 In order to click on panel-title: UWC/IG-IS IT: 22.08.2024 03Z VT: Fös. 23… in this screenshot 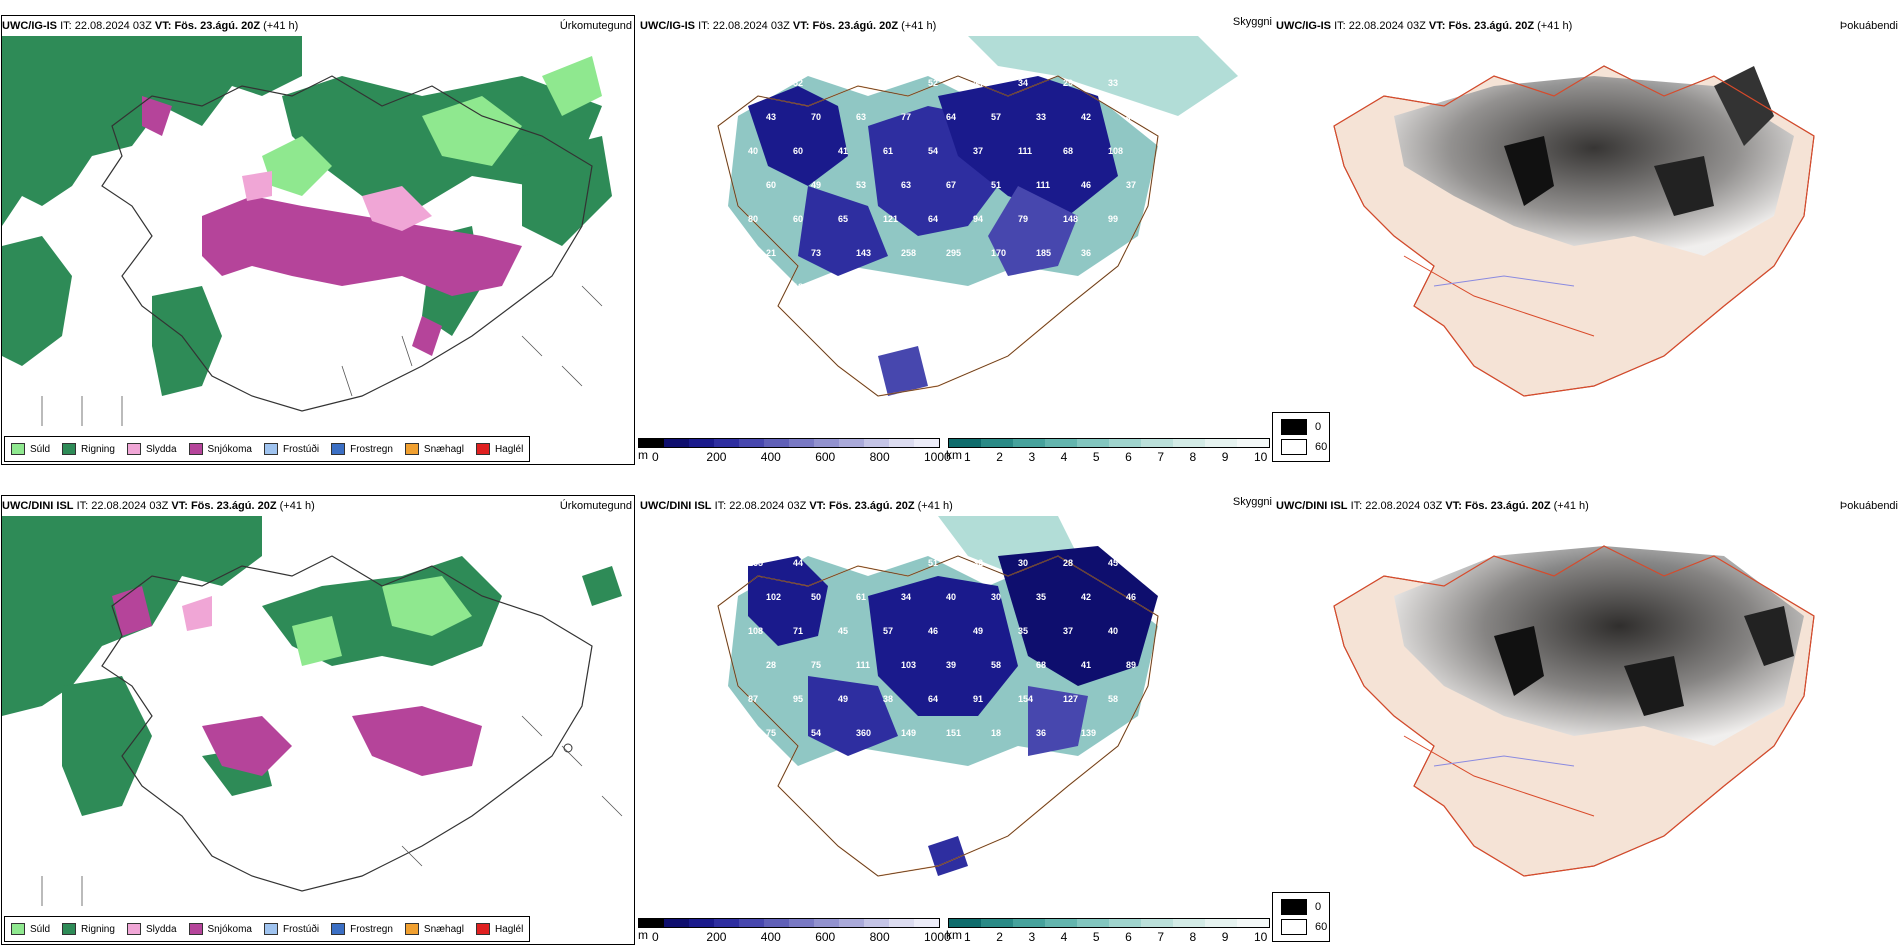, I will do `click(1424, 26)`.